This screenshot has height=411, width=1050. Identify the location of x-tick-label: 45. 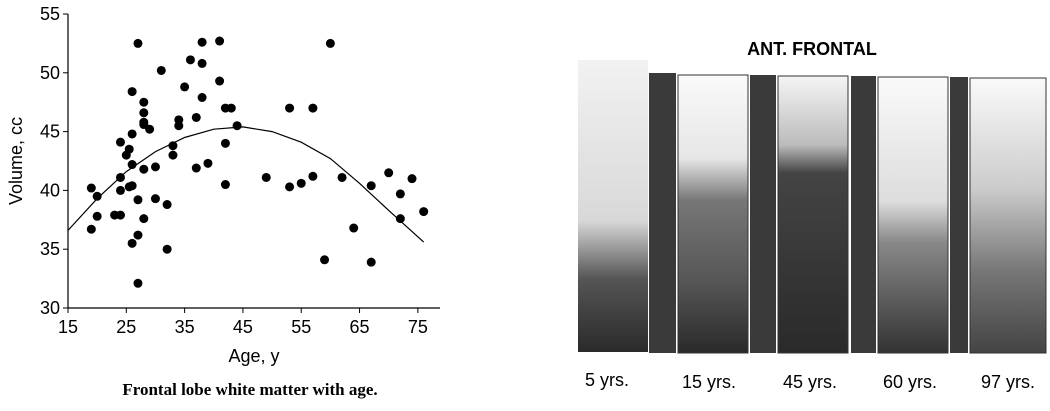
(243, 327).